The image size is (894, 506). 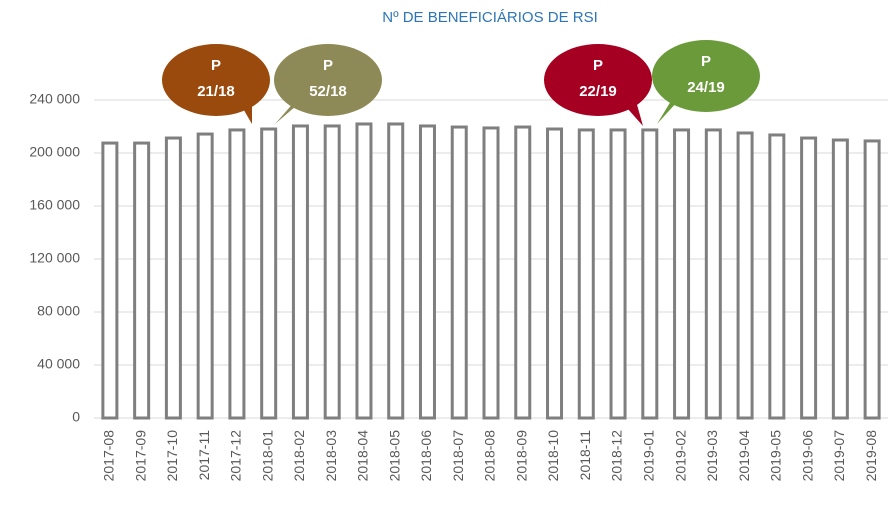 I want to click on y-tick-label: 240 000, so click(x=54, y=99).